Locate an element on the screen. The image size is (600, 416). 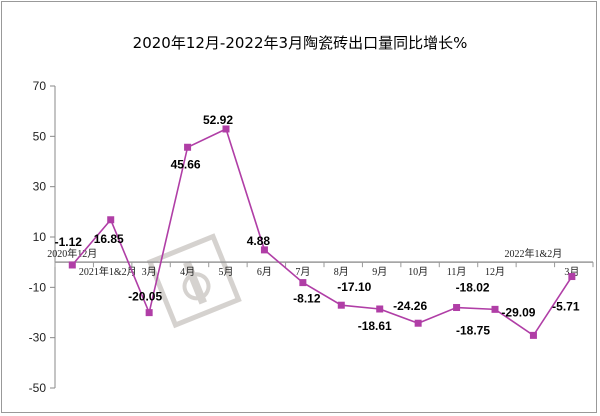
x-category-label: 12月 is located at coordinates (495, 272).